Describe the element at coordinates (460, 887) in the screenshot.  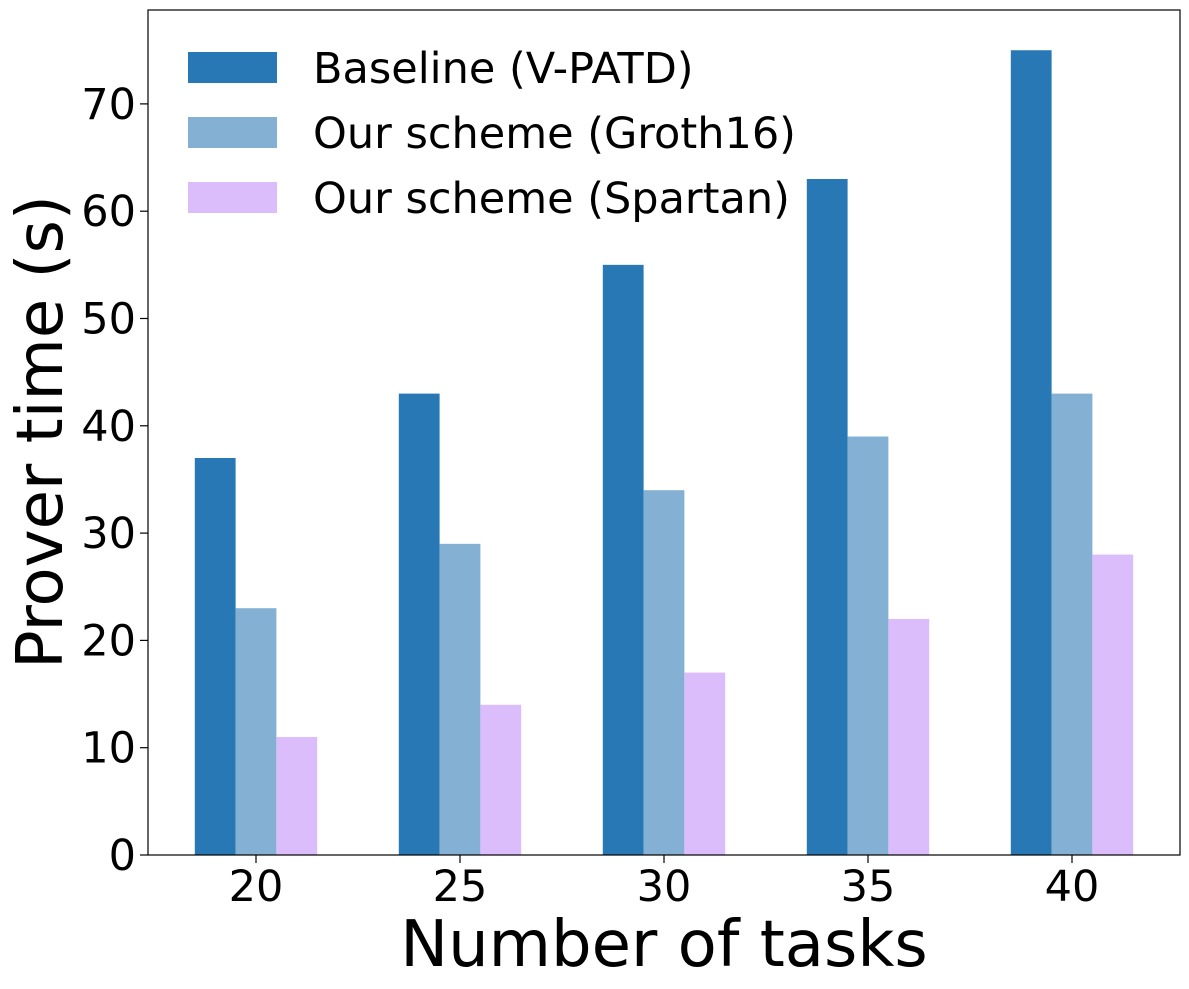
I see `x-tick-label: 25` at that location.